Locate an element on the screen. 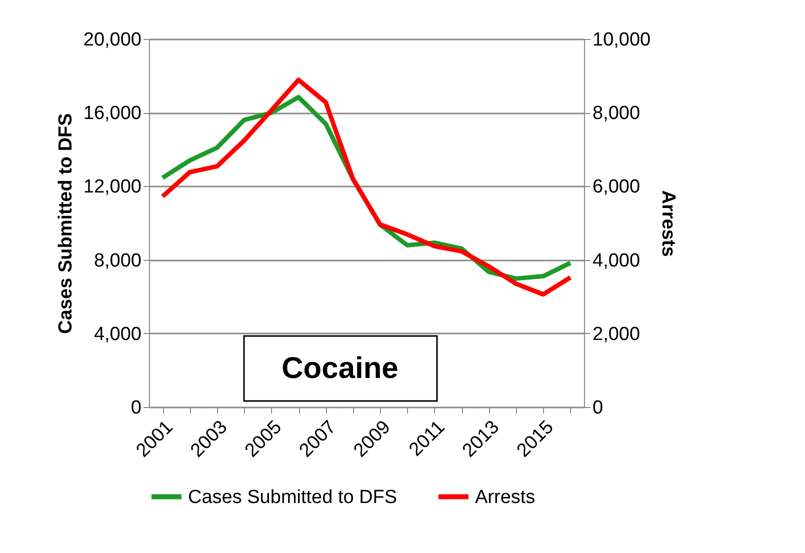  annotation: Cocaine is located at coordinates (340, 368).